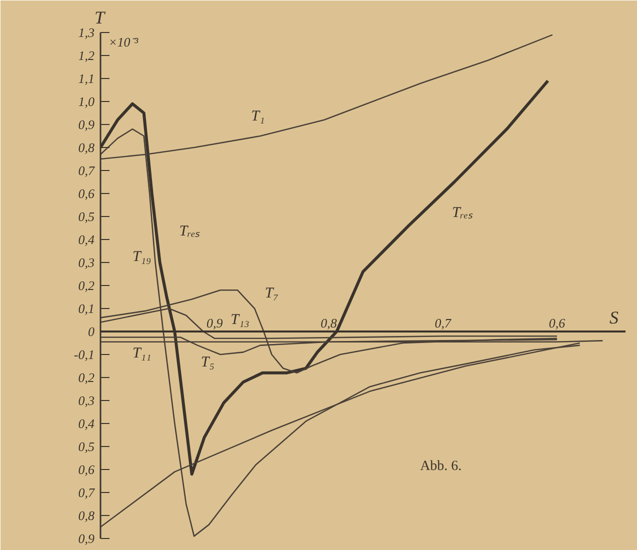  I want to click on y-tick-label: 1,2, so click(86, 55).